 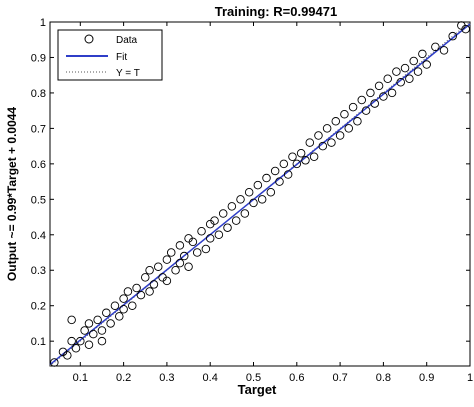 I want to click on y-tick-label: 0.8, so click(x=38, y=94).